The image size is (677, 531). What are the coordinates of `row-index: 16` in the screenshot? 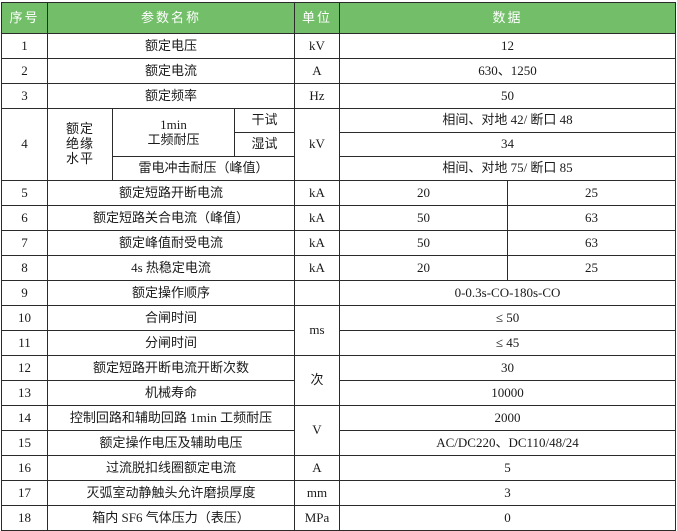 It's located at (24, 468).